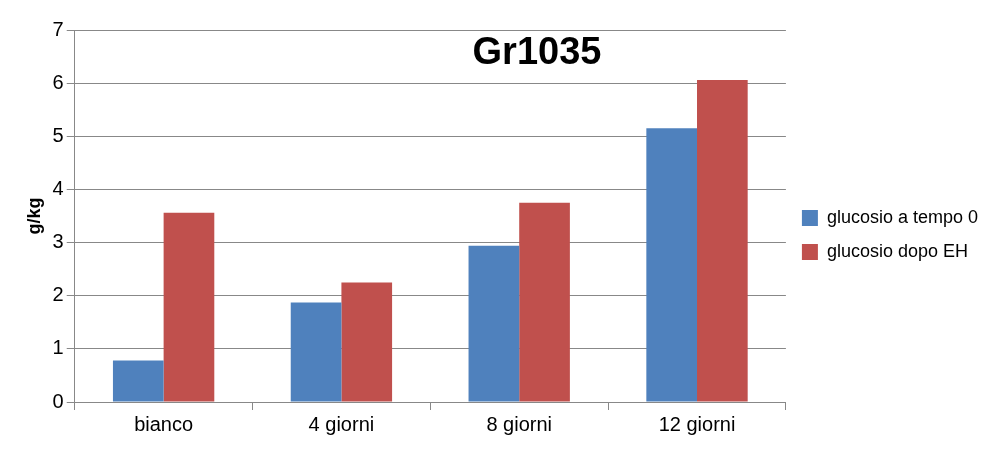  What do you see at coordinates (33, 216) in the screenshot?
I see `y-axis-title: g/kg` at bounding box center [33, 216].